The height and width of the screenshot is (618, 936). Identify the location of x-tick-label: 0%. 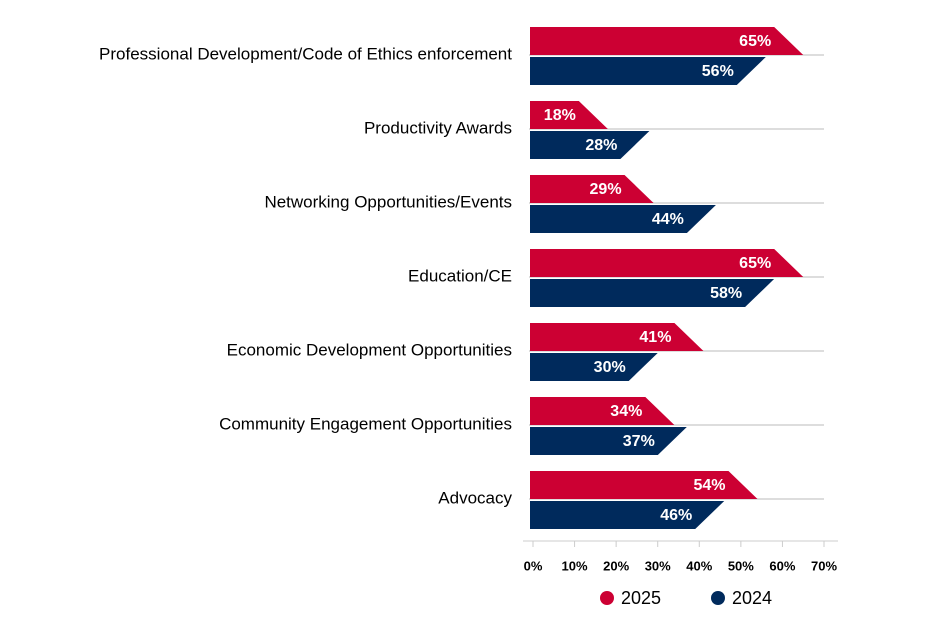
(533, 565).